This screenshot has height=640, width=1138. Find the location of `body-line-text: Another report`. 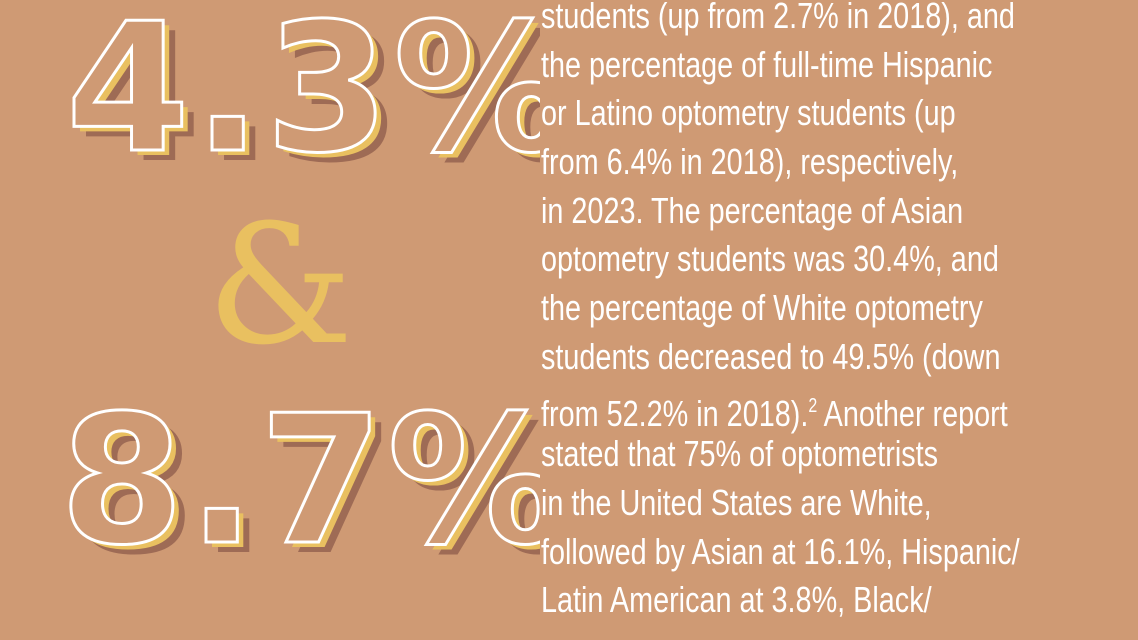

body-line-text: Another report is located at coordinates (912, 413).